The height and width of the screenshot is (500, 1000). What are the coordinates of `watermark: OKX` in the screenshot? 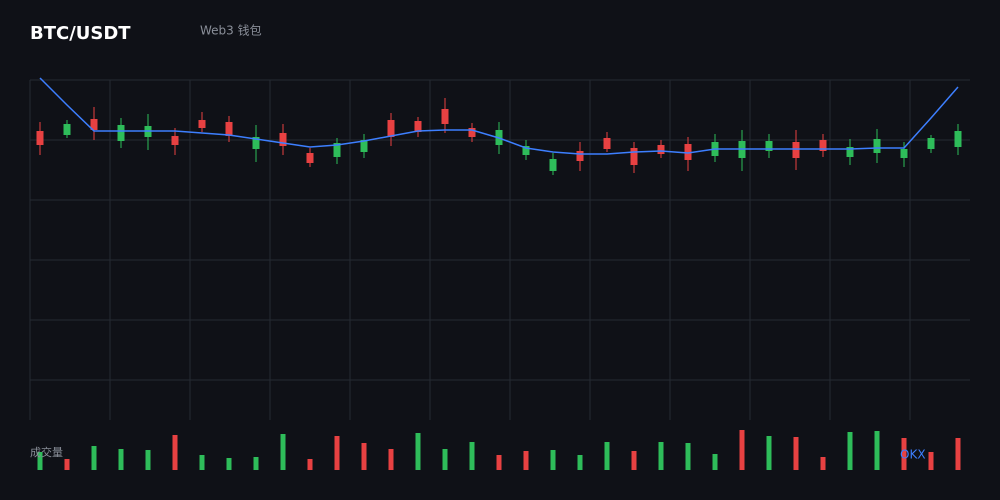 It's located at (913, 455).